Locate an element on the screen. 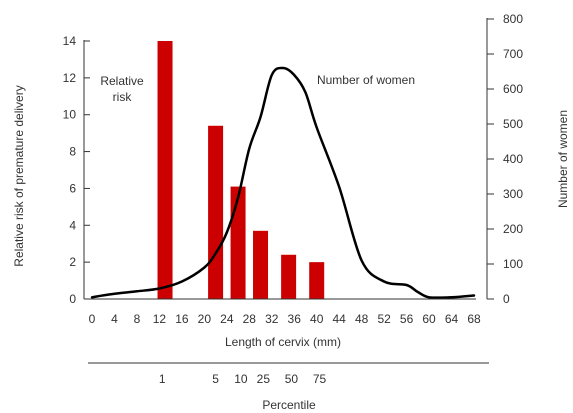  x-tick-label: 36 is located at coordinates (295, 319).